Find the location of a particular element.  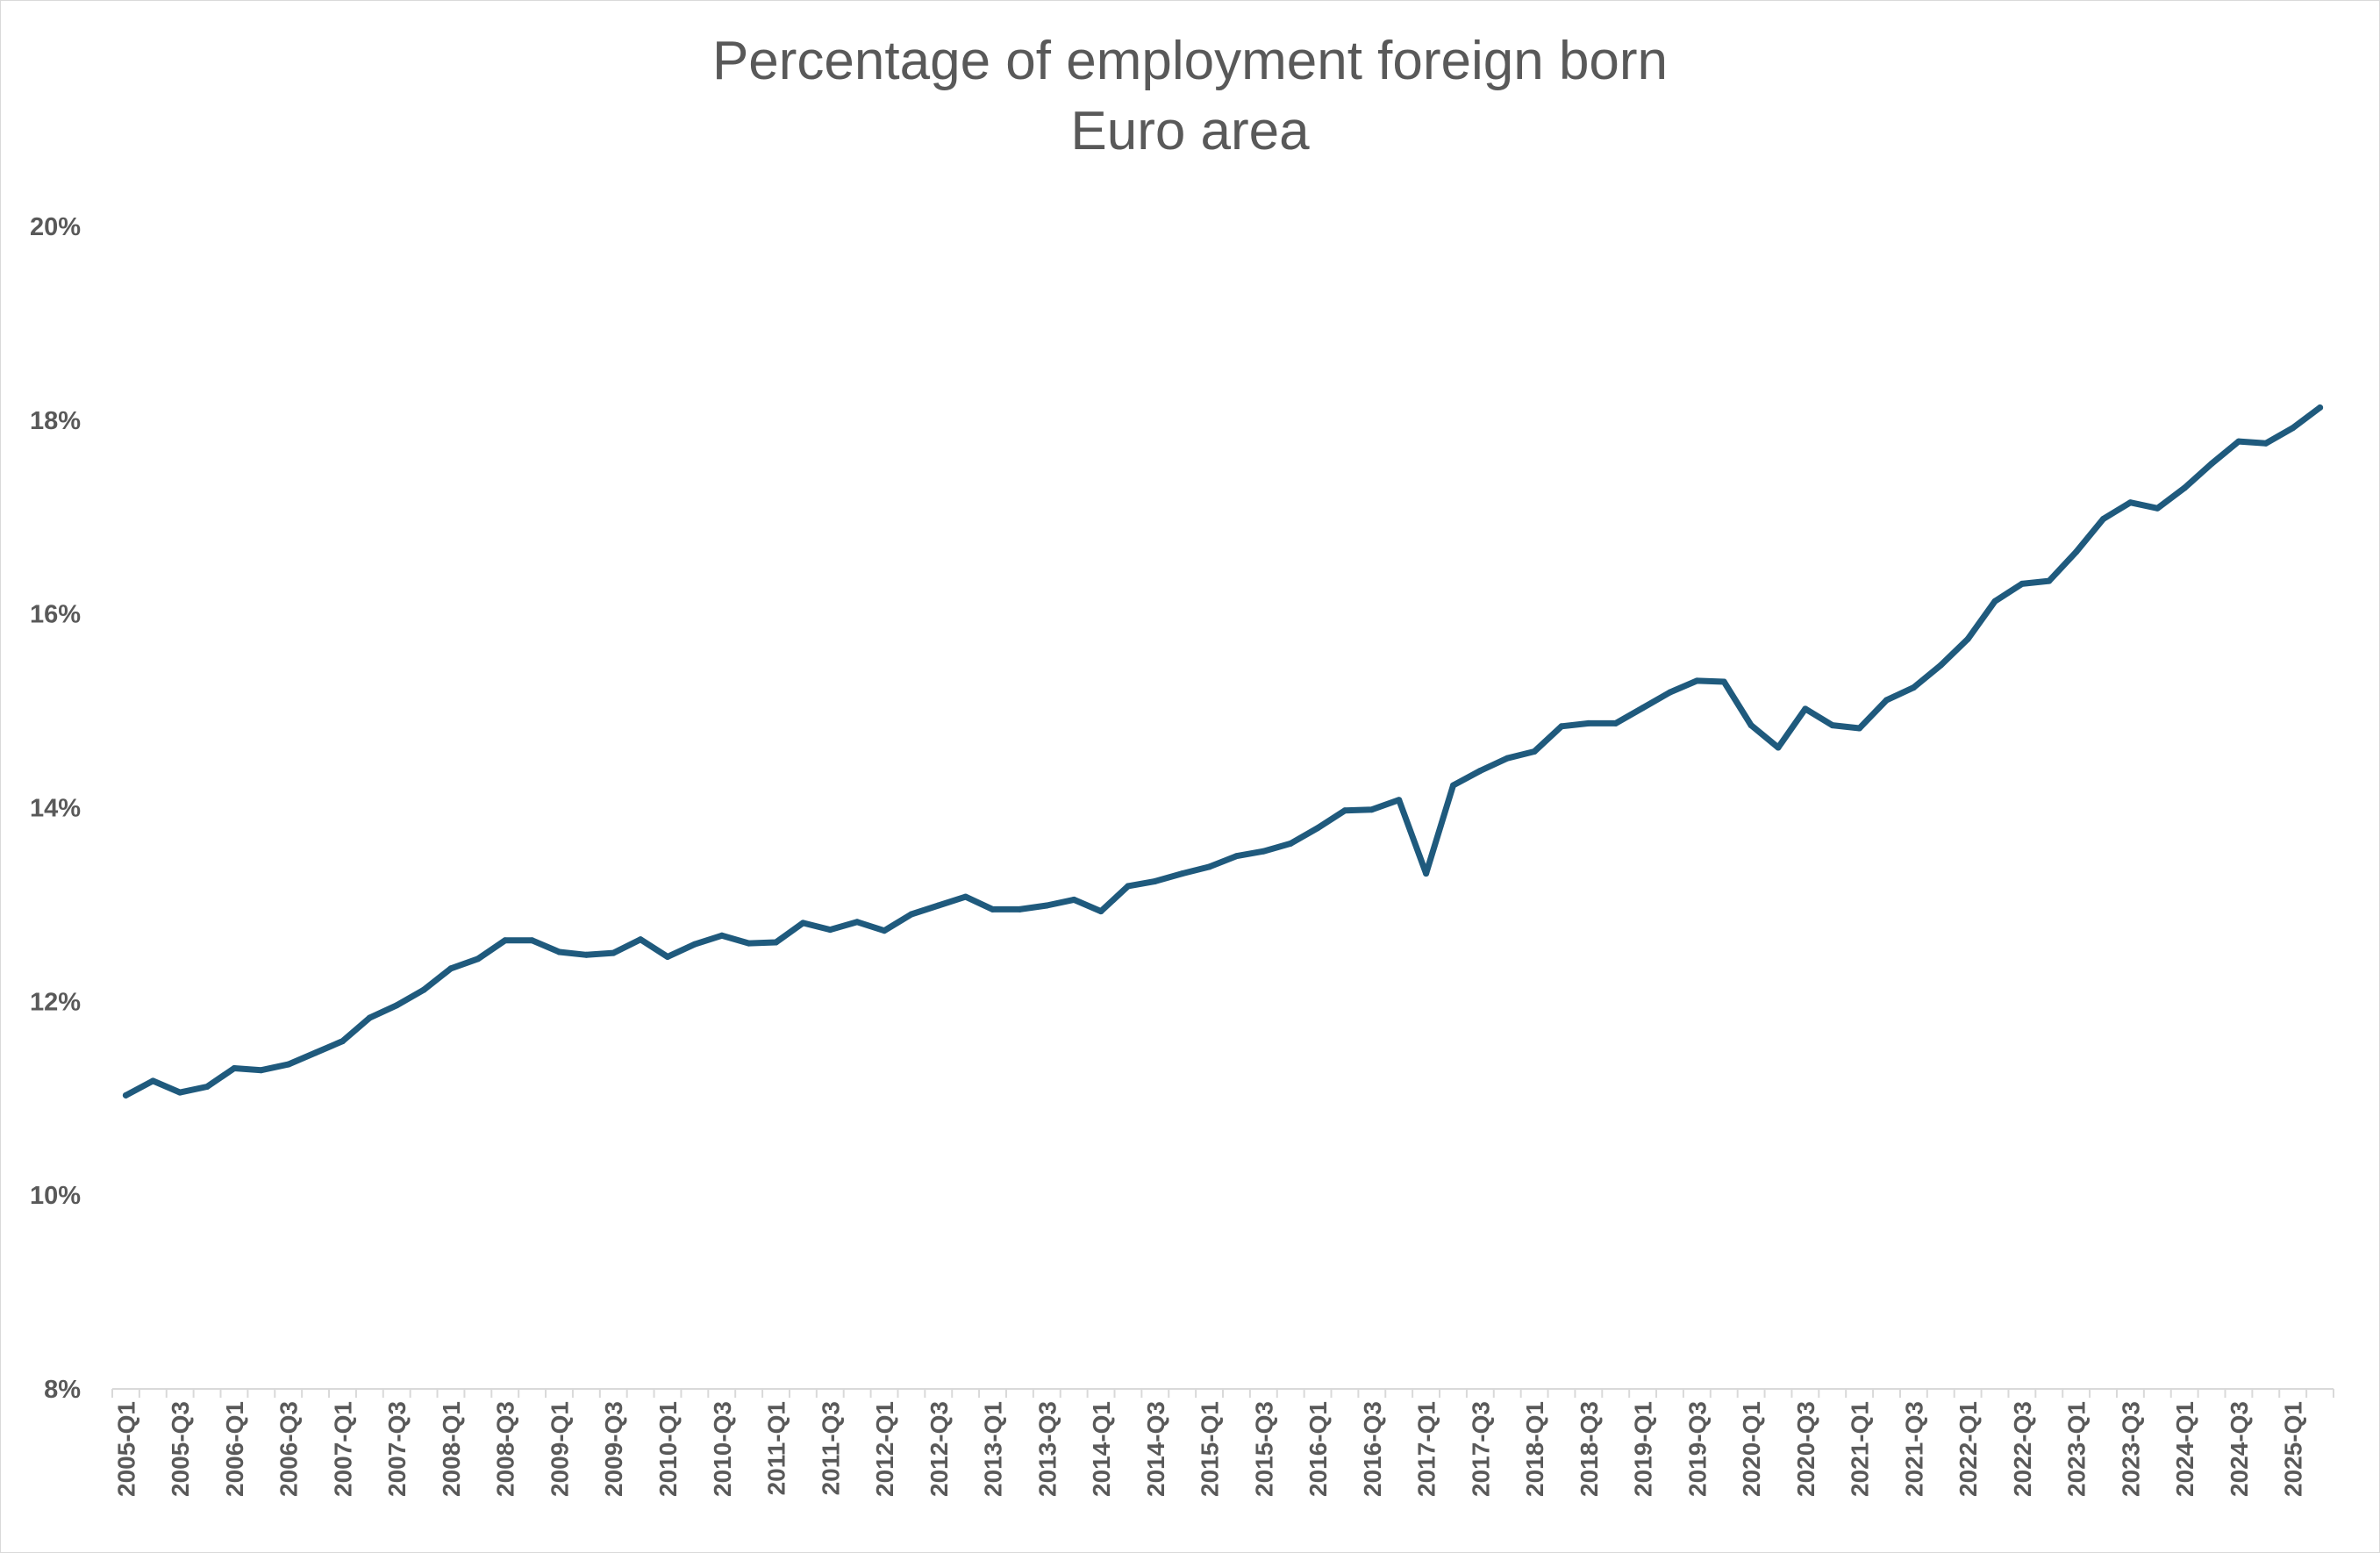

y-tick-label: 14% is located at coordinates (55, 809).